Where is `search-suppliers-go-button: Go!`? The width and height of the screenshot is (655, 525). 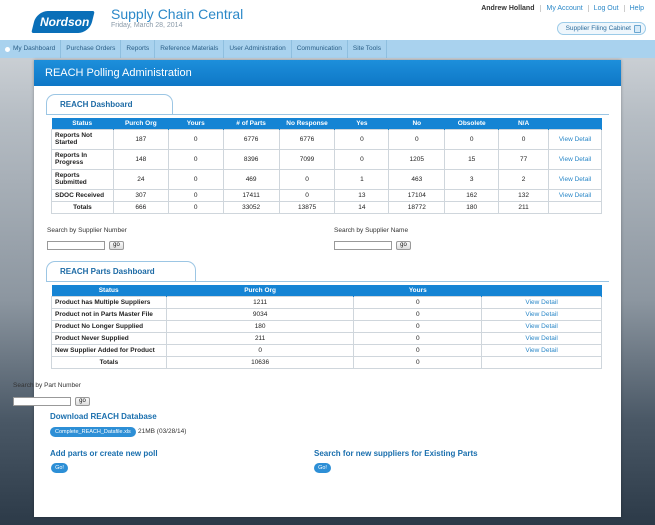 search-suppliers-go-button: Go! is located at coordinates (322, 468).